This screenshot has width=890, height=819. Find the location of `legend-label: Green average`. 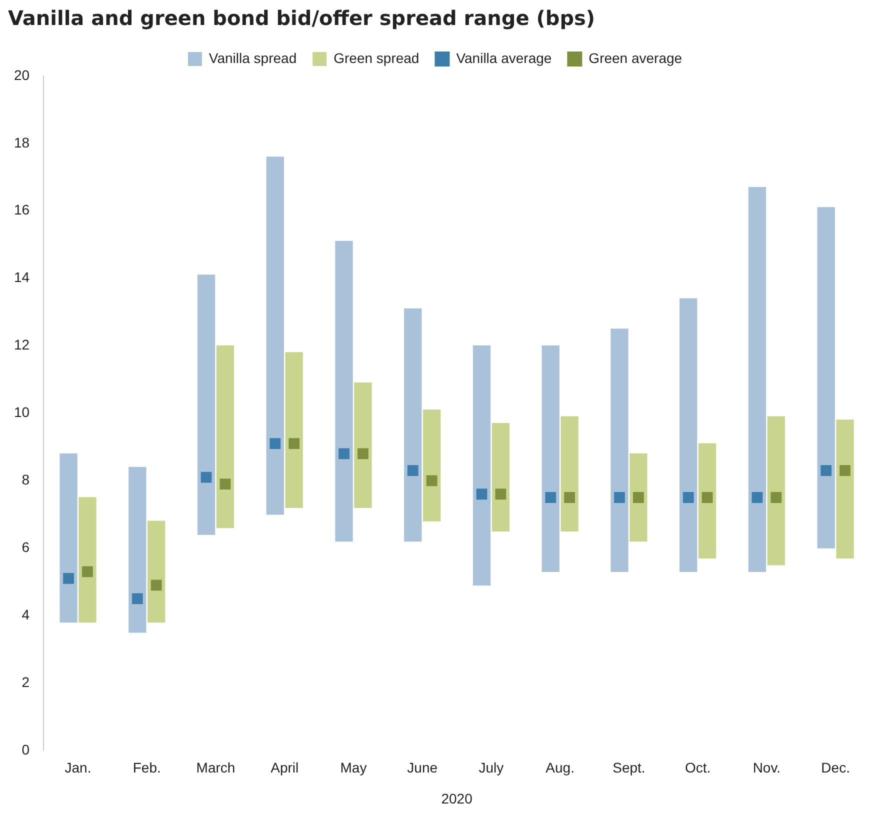

legend-label: Green average is located at coordinates (635, 58).